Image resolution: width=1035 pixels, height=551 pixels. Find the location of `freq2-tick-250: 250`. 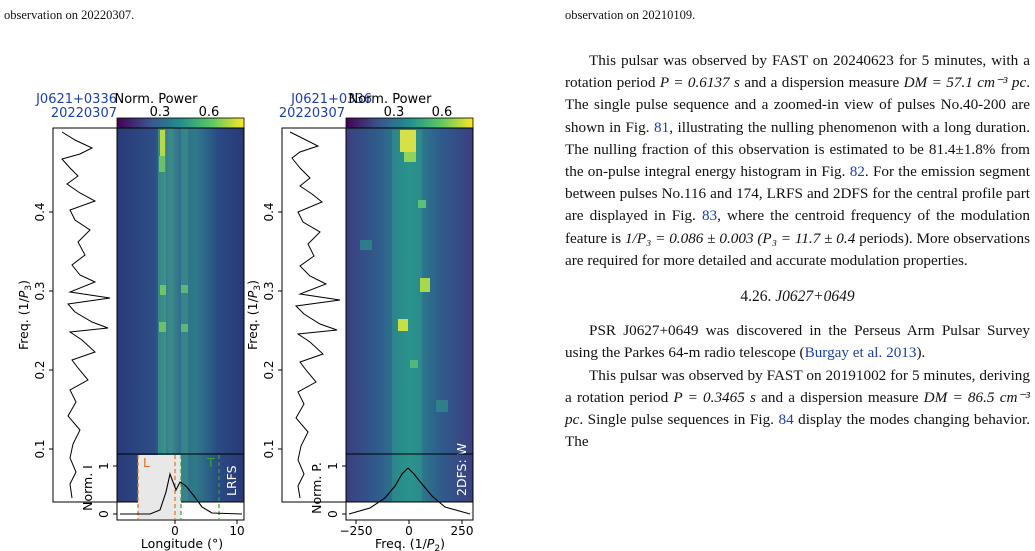

freq2-tick-250: 250 is located at coordinates (462, 531).